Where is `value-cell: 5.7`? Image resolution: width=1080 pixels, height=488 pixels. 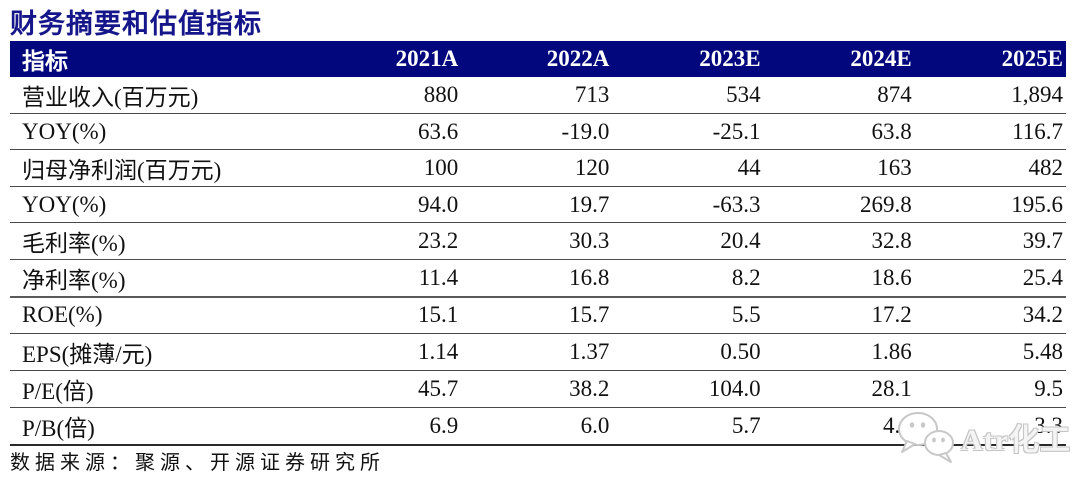
value-cell: 5.7 is located at coordinates (688, 426).